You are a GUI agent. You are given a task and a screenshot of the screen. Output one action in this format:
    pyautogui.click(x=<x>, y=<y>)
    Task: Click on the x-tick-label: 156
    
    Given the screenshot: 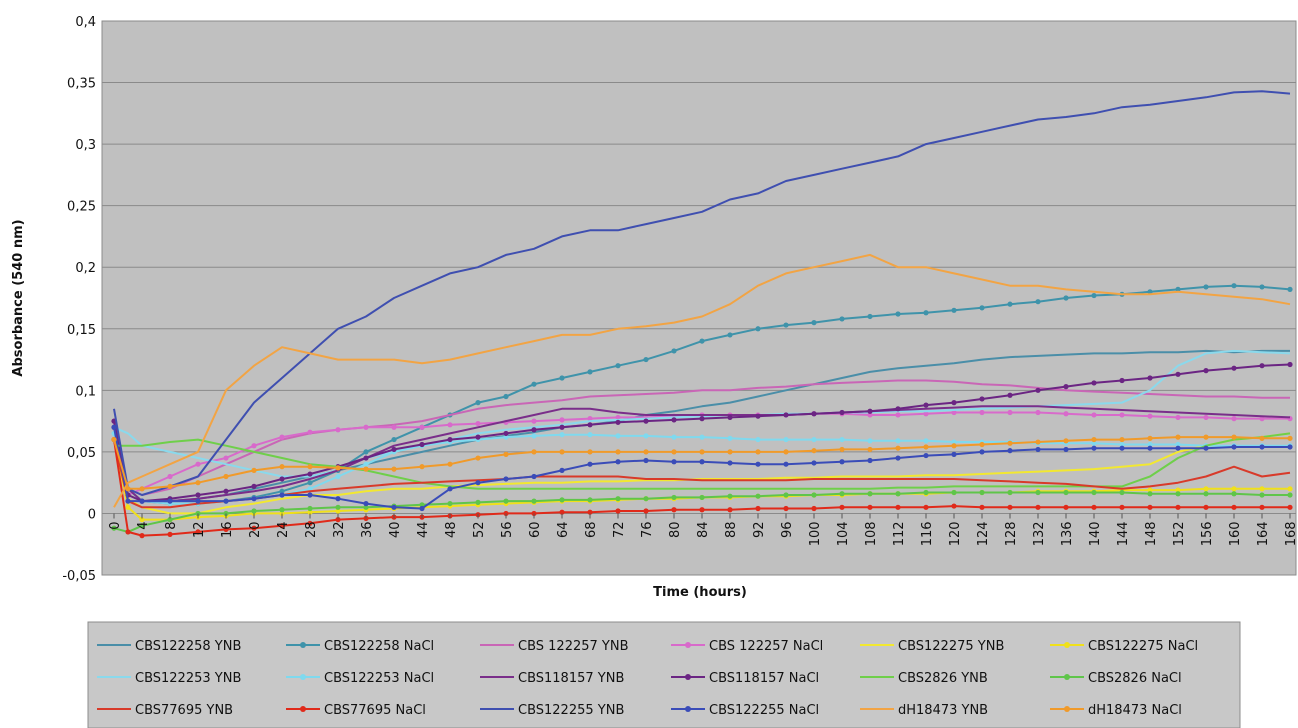 What is the action you would take?
    pyautogui.click(x=1207, y=533)
    